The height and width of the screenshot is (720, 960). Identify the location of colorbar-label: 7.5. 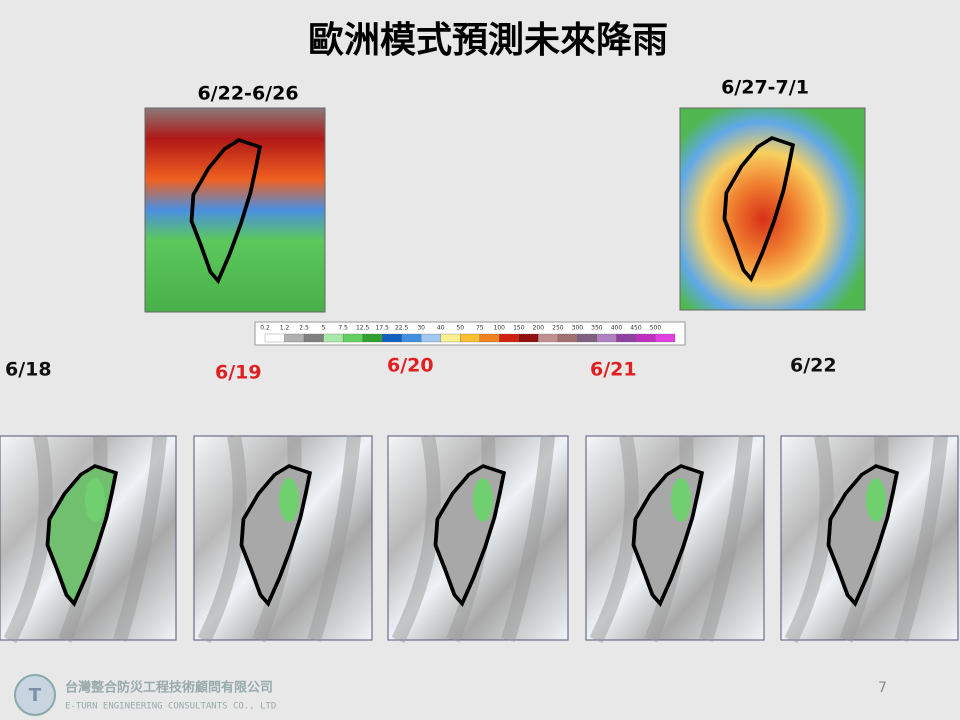
(343, 328).